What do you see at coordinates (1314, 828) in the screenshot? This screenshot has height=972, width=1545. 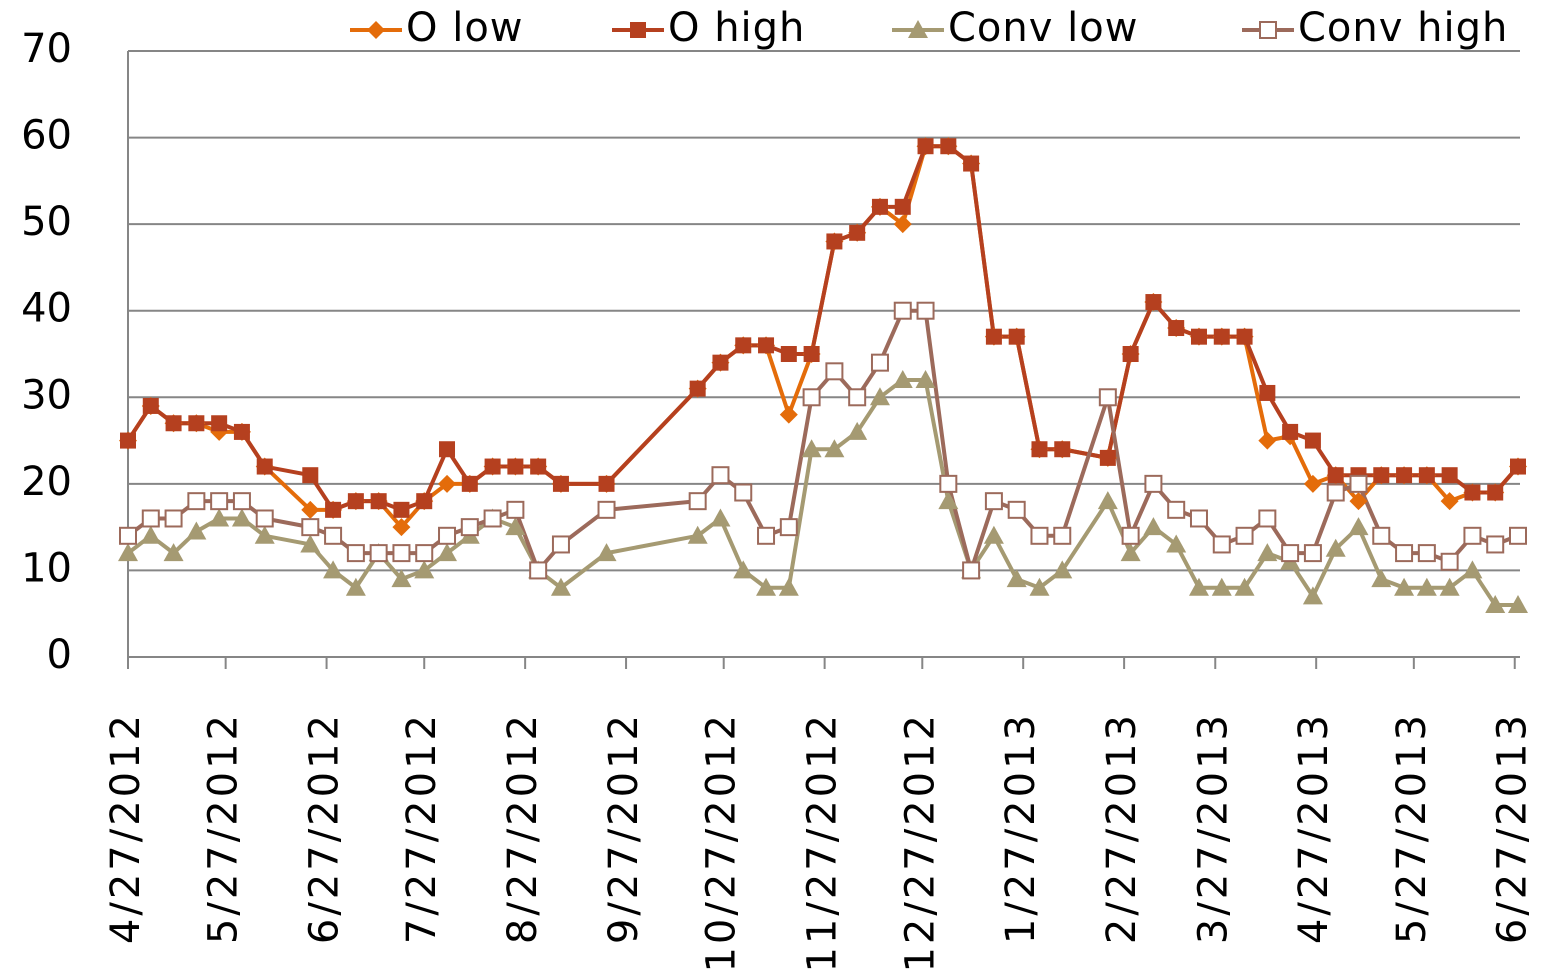 I see `x-tick-label: 4/27/2013` at bounding box center [1314, 828].